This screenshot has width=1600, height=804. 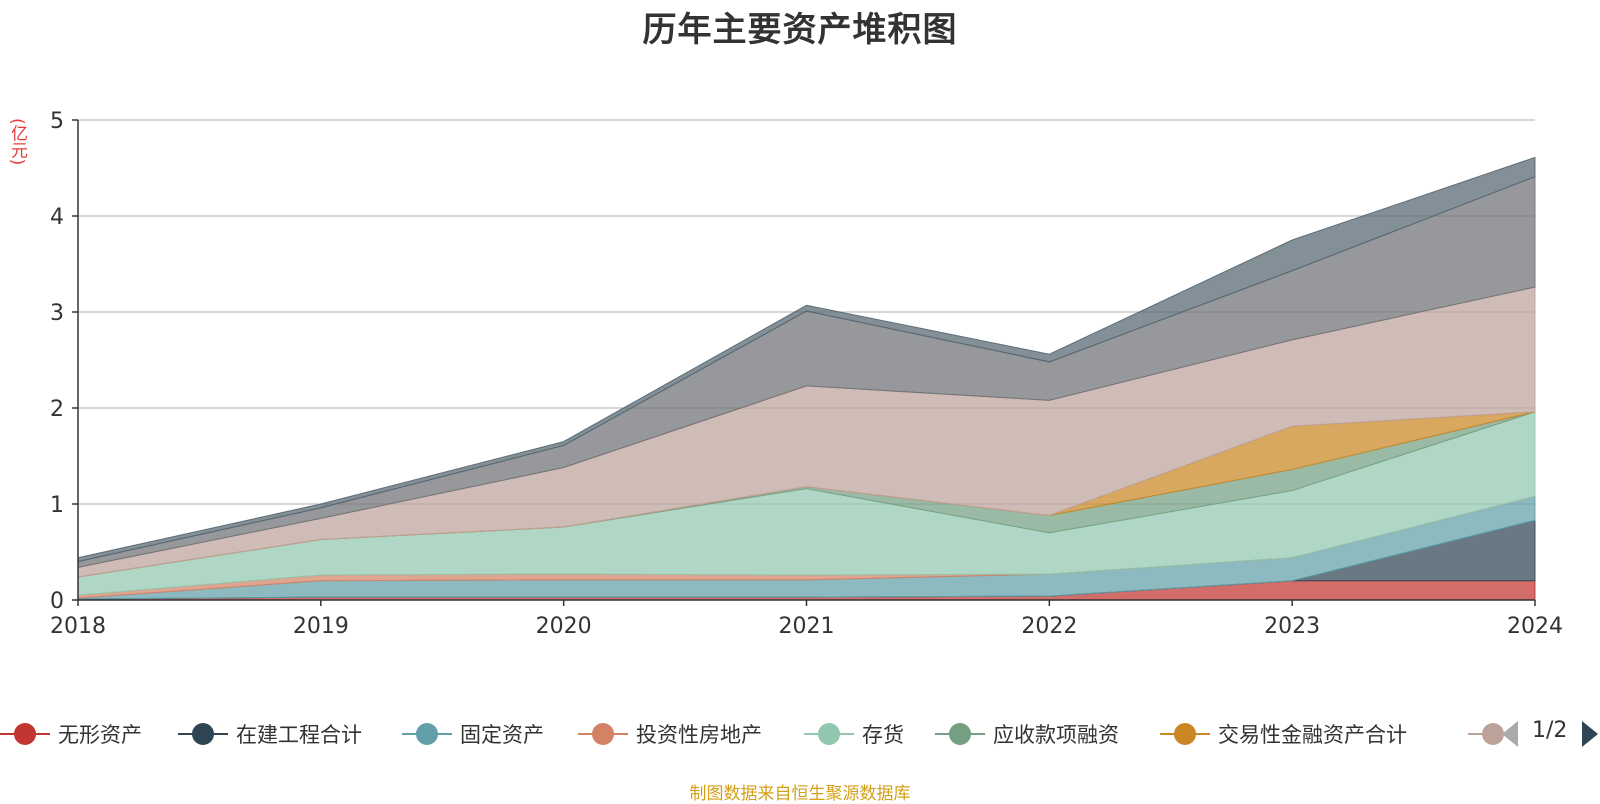 What do you see at coordinates (1550, 730) in the screenshot?
I see `legend-page-indicator: 1/2` at bounding box center [1550, 730].